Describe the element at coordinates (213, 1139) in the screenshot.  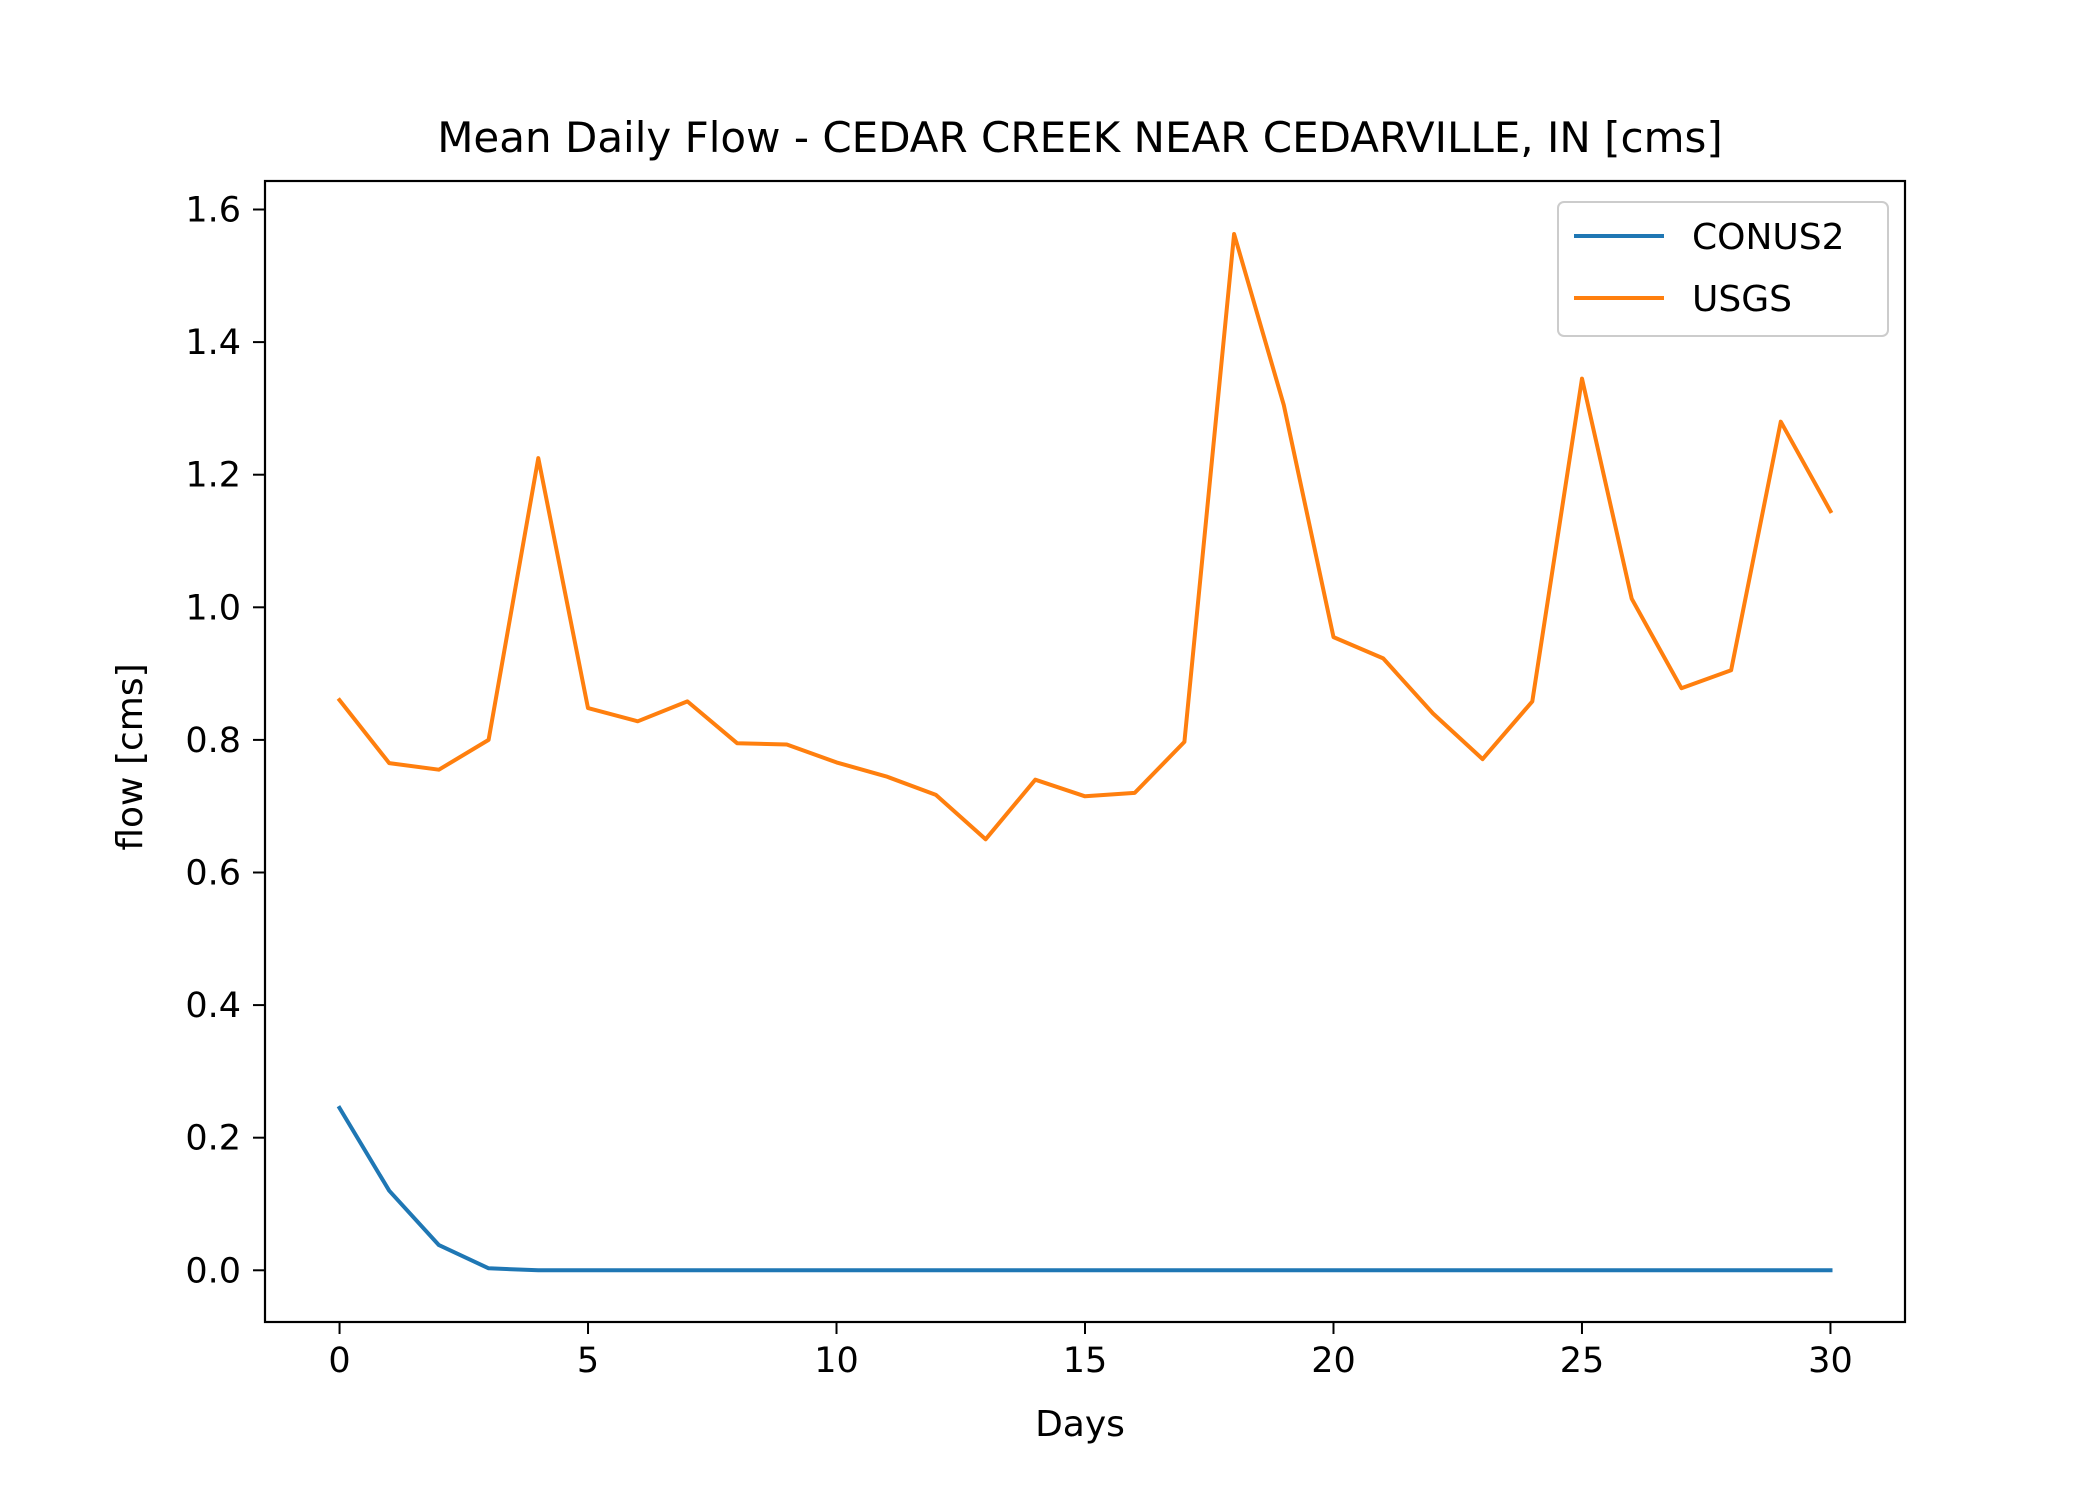
I see `y-tick-label: 0.2` at that location.